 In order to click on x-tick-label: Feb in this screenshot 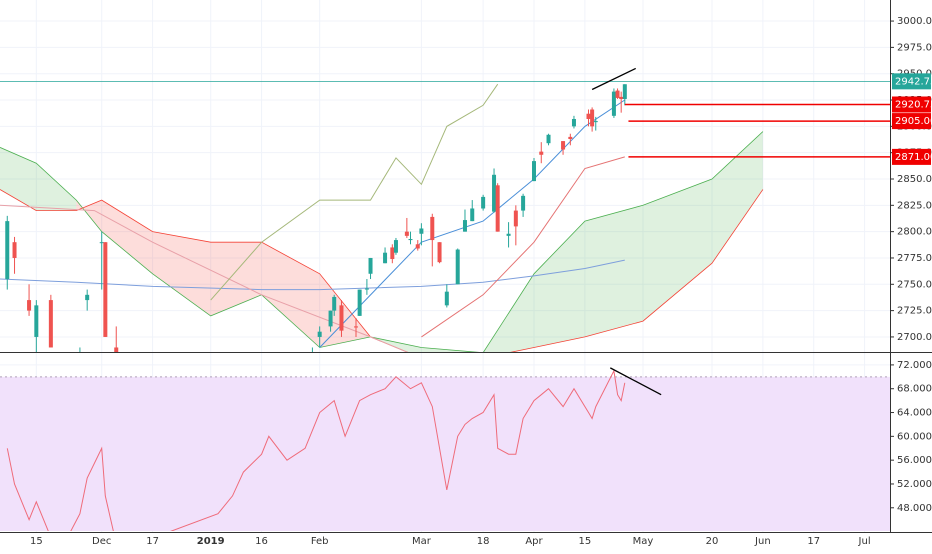, I will do `click(320, 541)`.